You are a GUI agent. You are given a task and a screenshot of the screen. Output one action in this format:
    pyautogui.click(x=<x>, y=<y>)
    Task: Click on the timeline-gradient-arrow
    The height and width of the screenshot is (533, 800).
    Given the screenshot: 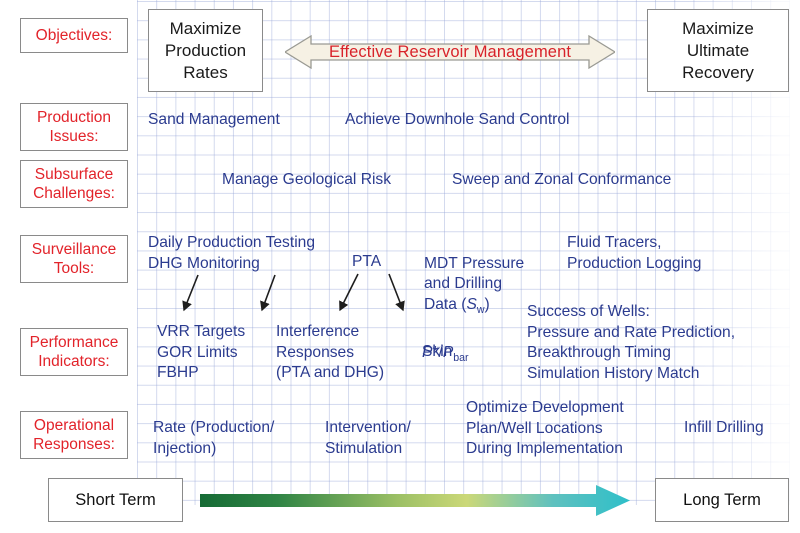 What is the action you would take?
    pyautogui.click(x=415, y=500)
    